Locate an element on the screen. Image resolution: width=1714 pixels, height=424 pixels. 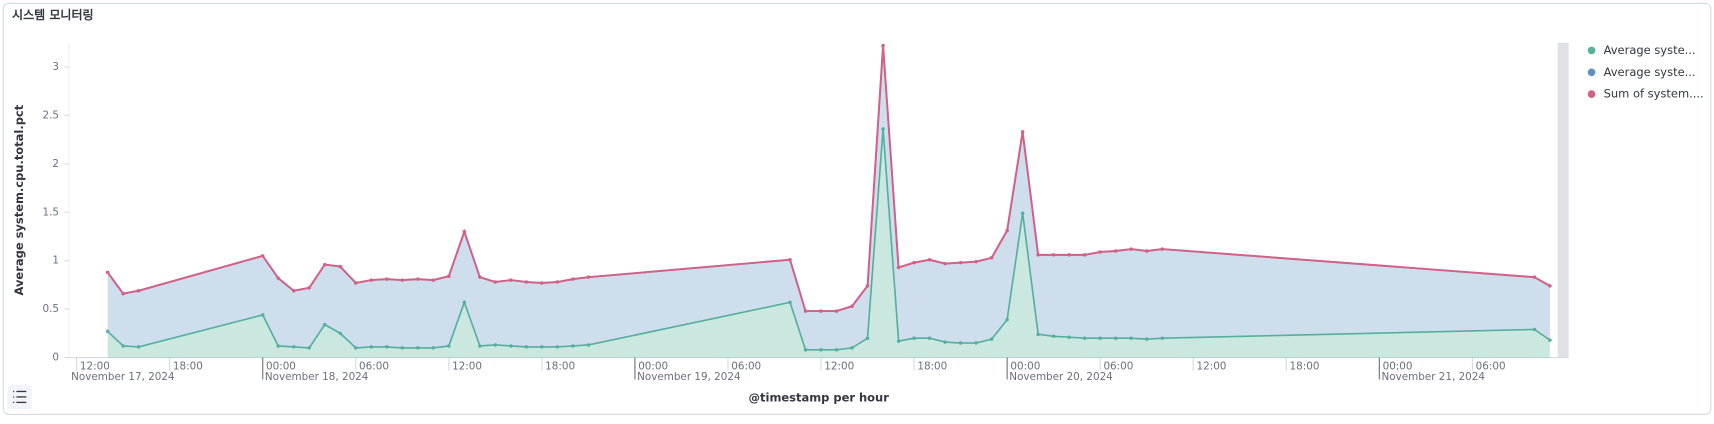
y-tick-label: 0.5 is located at coordinates (51, 309).